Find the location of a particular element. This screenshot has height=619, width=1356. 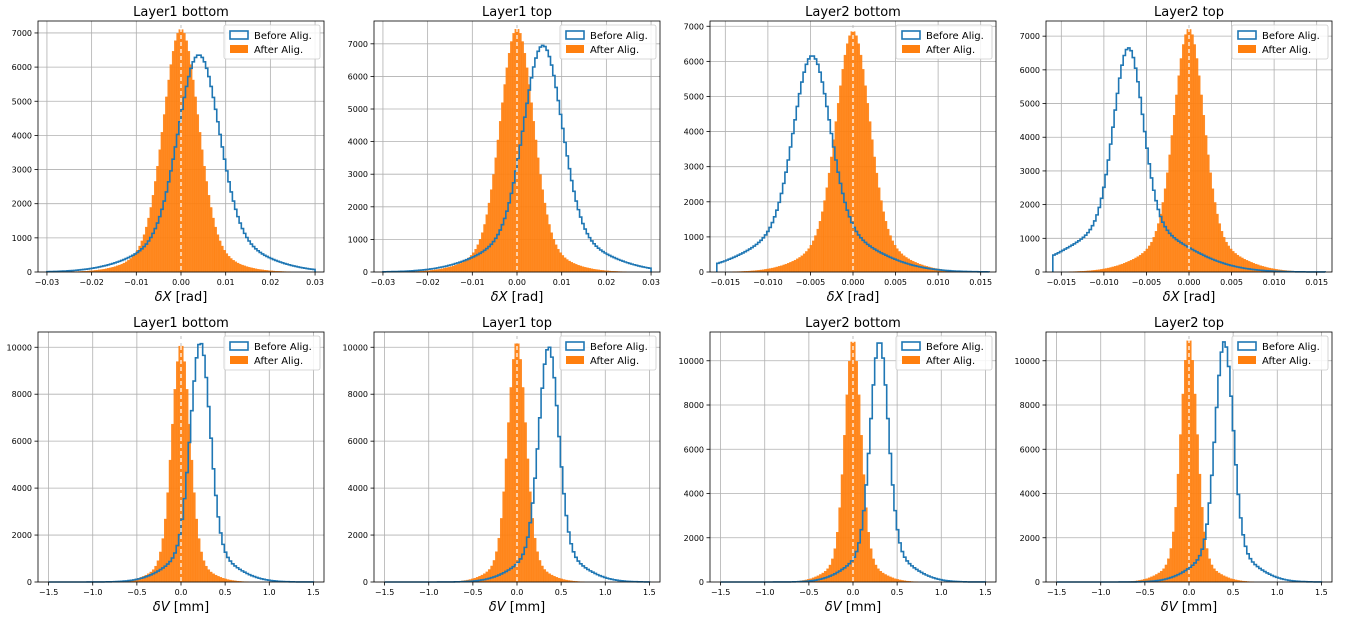

x-tick-label: −1.5 is located at coordinates (1056, 592).